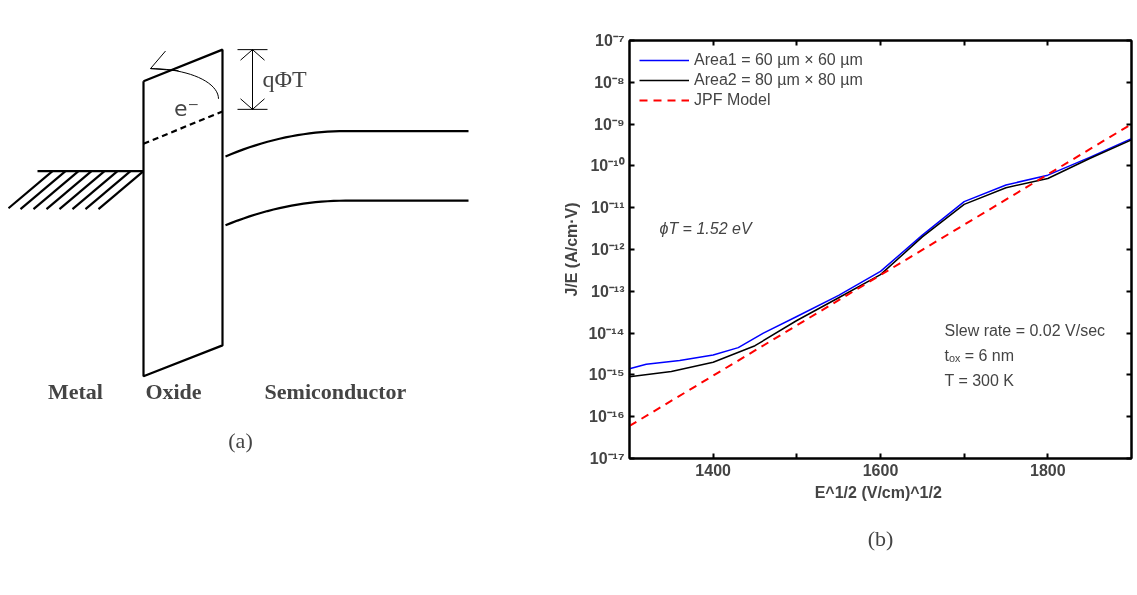  I want to click on y-tick-label: 10⁻⁸, so click(609, 82).